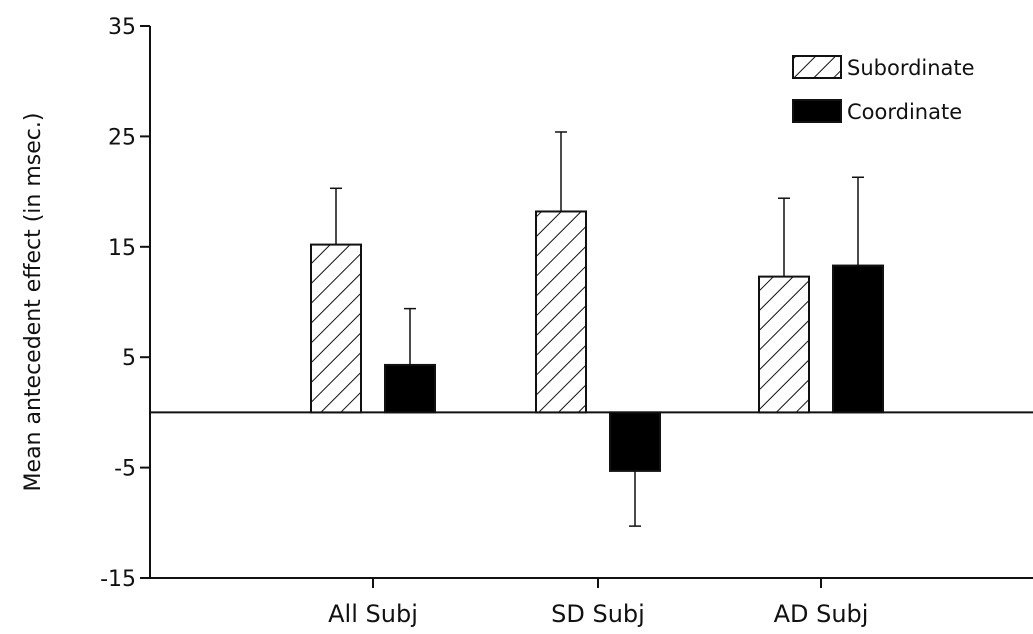 This screenshot has width=1033, height=634. What do you see at coordinates (122, 27) in the screenshot?
I see `y-tick-label: 35` at bounding box center [122, 27].